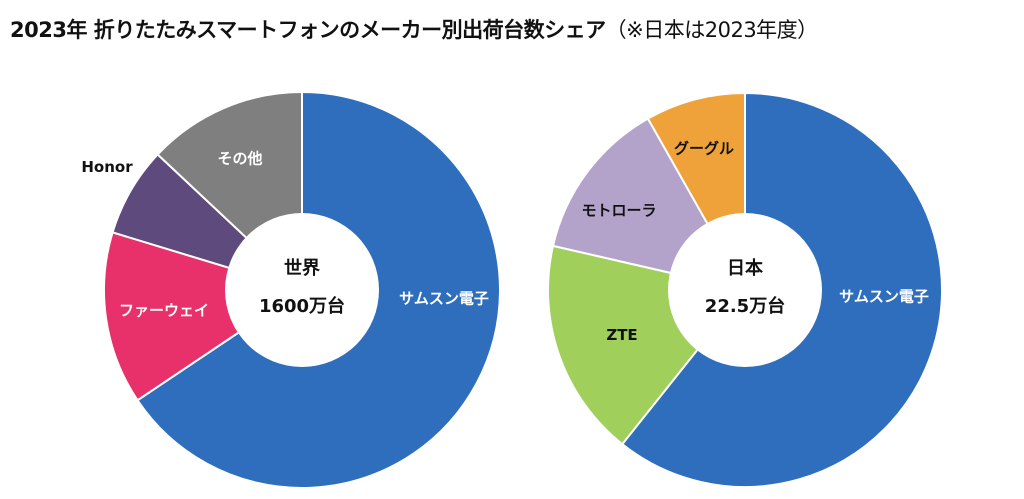 This screenshot has width=1024, height=499. Describe the element at coordinates (240, 158) in the screenshot. I see `label-world-other: その他` at that location.